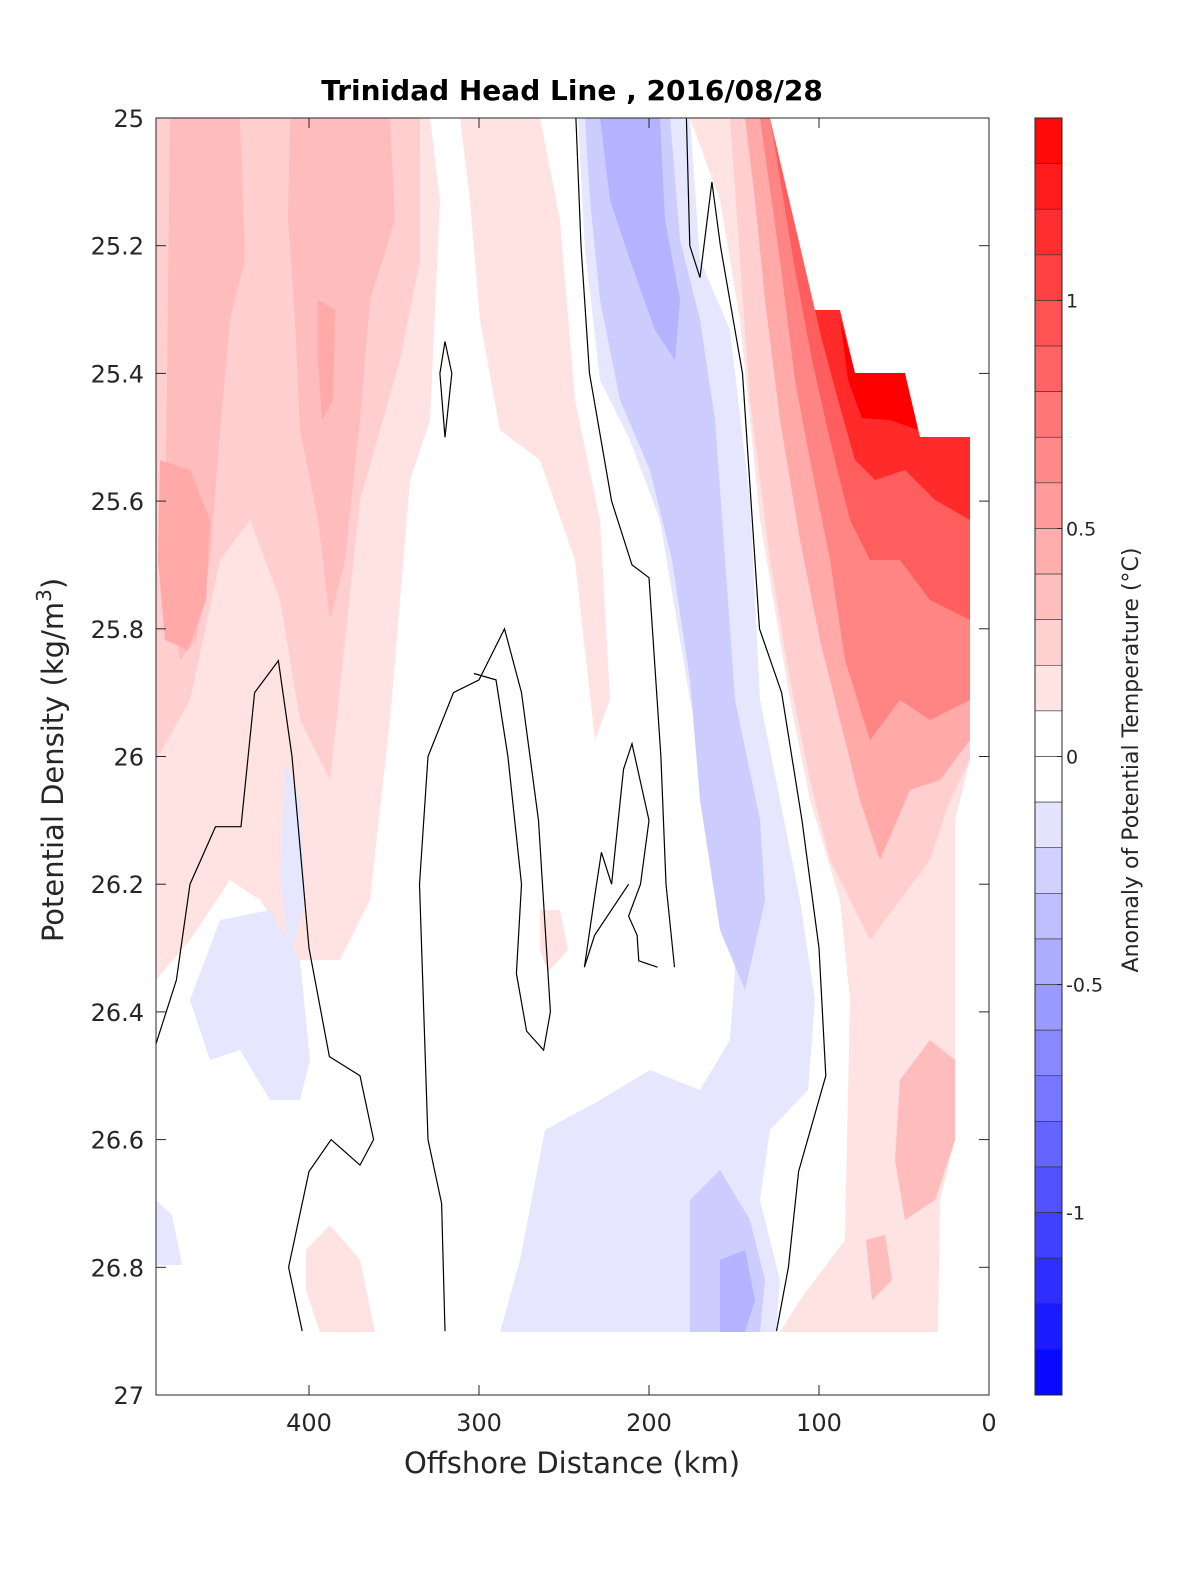 The height and width of the screenshot is (1575, 1200). Describe the element at coordinates (117, 885) in the screenshot. I see `y-tick-label: 26.2` at that location.